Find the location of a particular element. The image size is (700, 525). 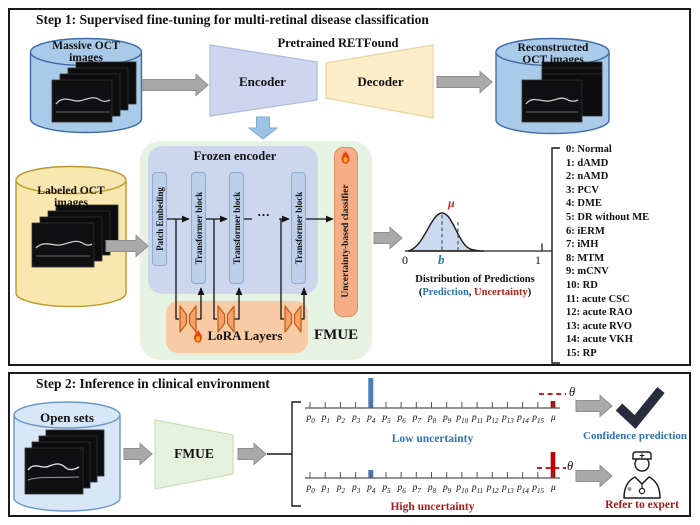

arrow-decoder-to-reconstructed is located at coordinates (464, 82).